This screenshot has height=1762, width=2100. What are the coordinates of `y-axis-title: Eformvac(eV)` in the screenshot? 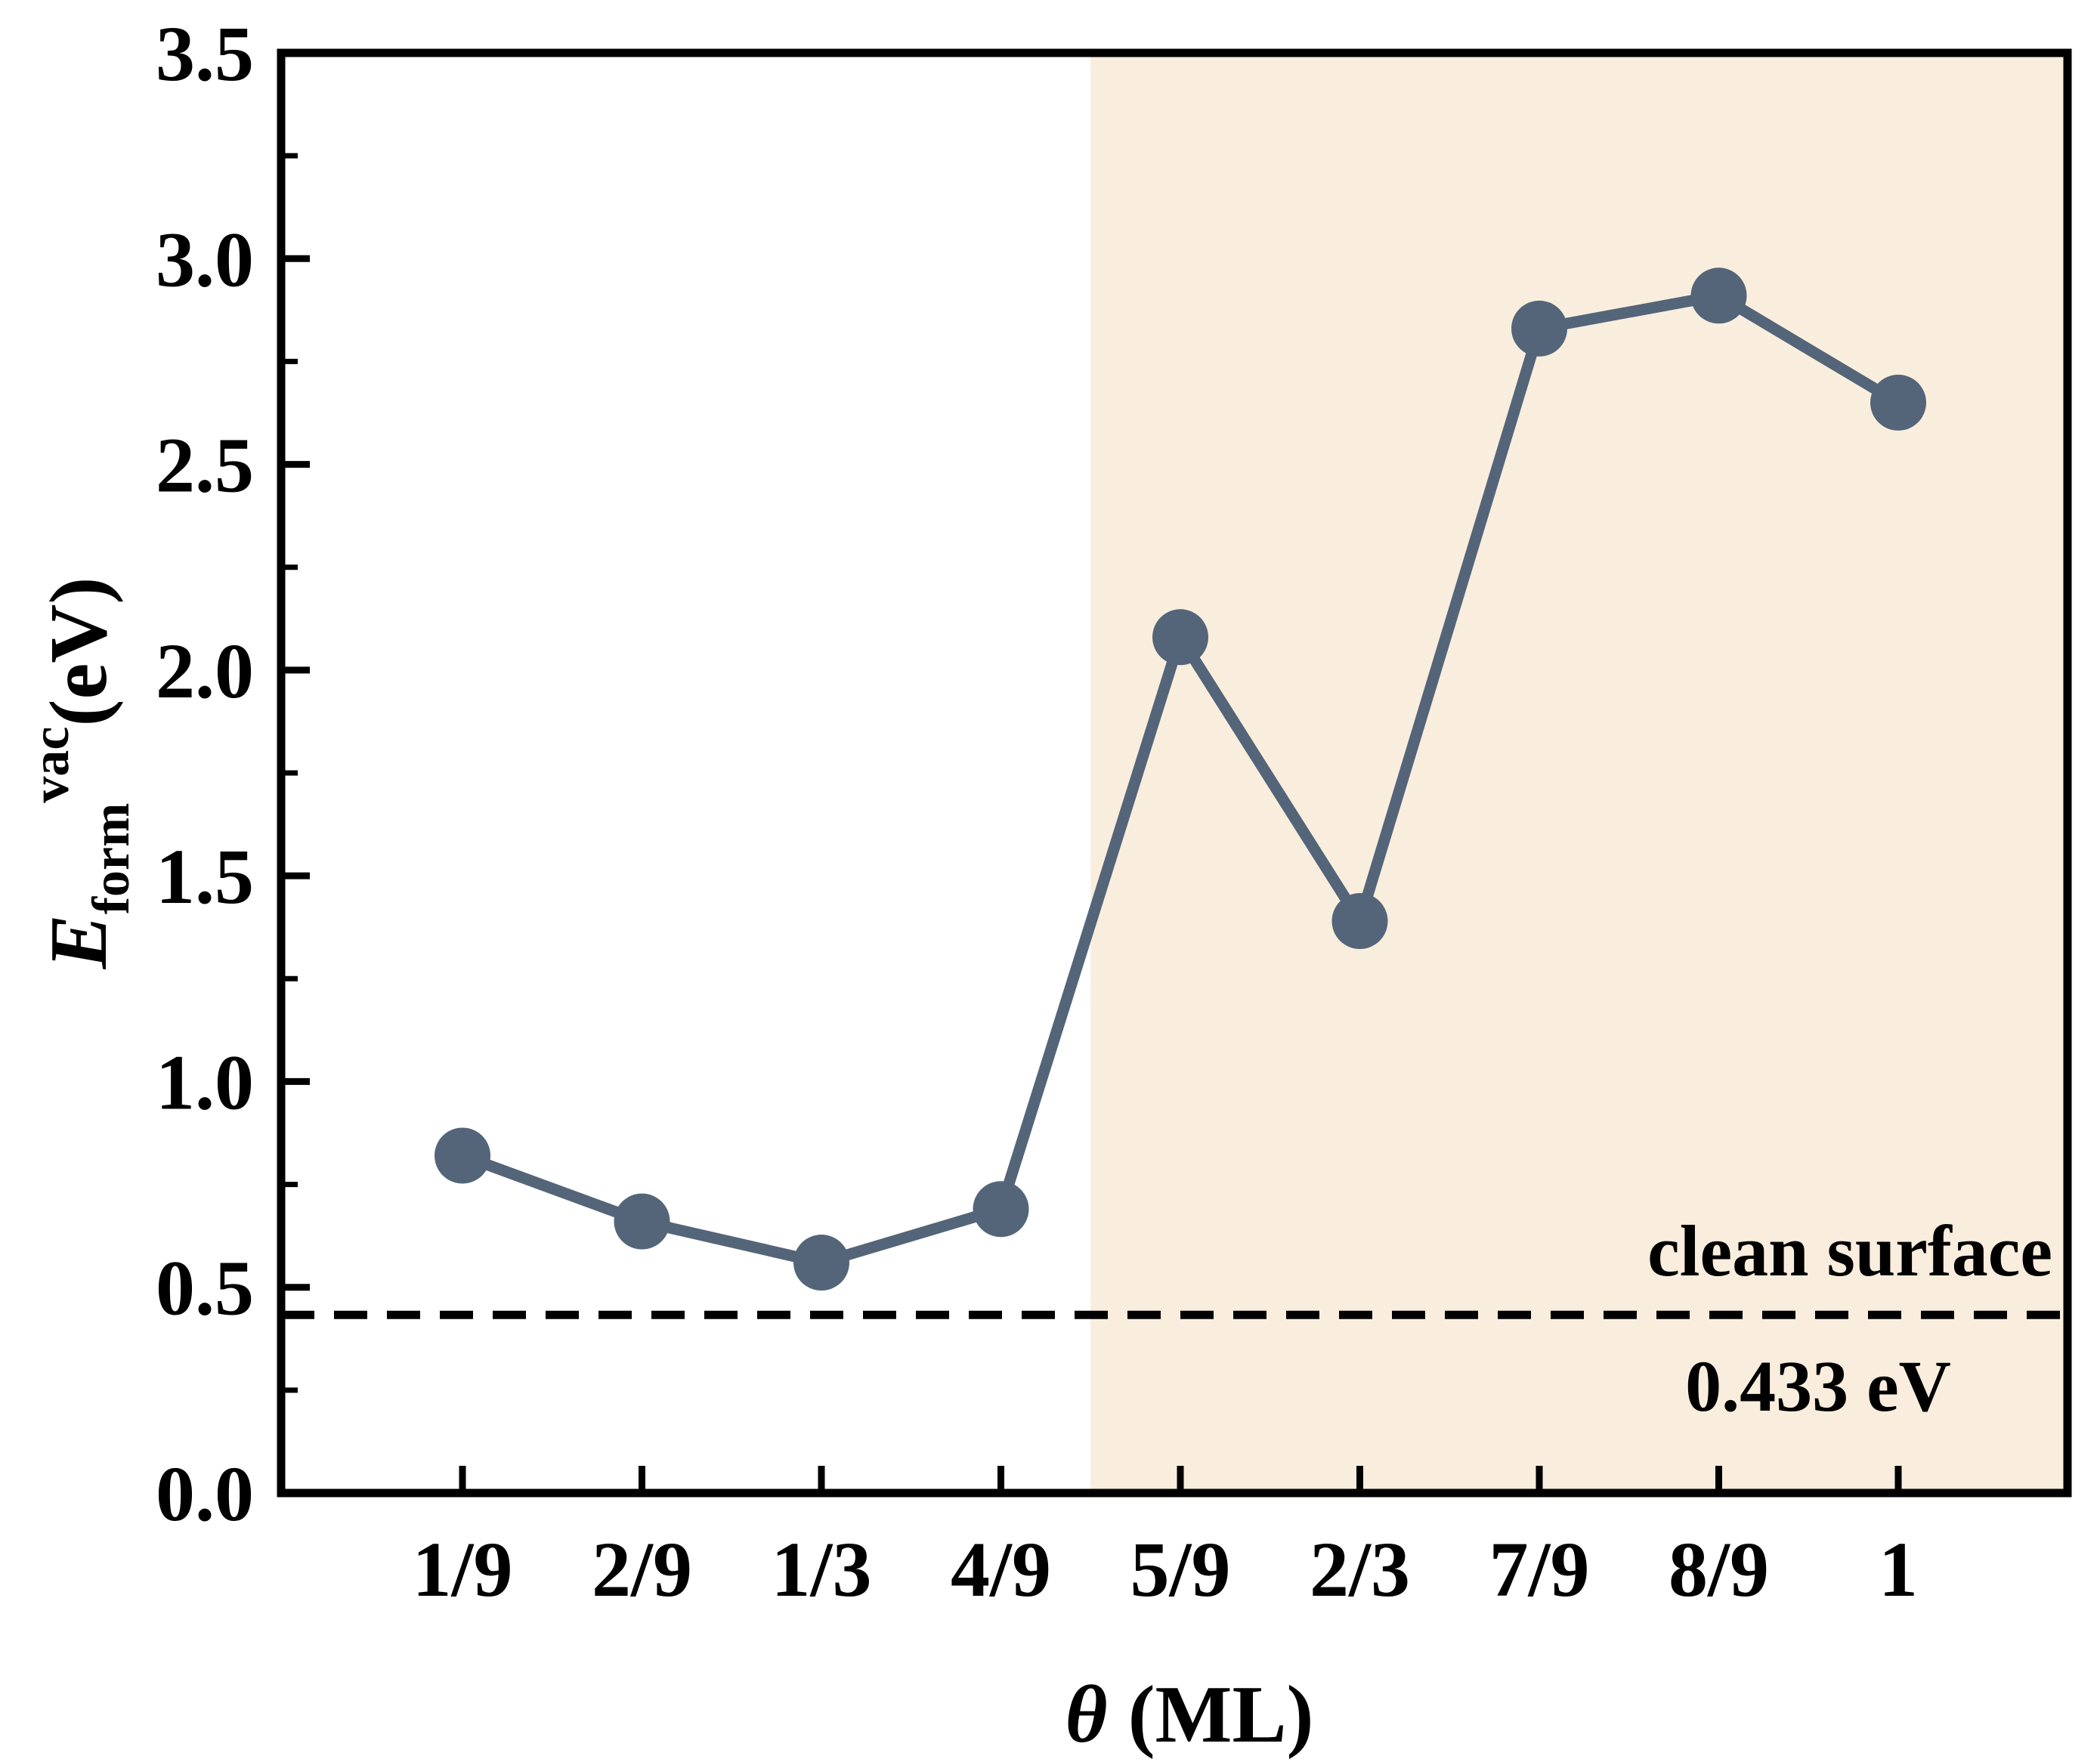 It's located at (81, 773).